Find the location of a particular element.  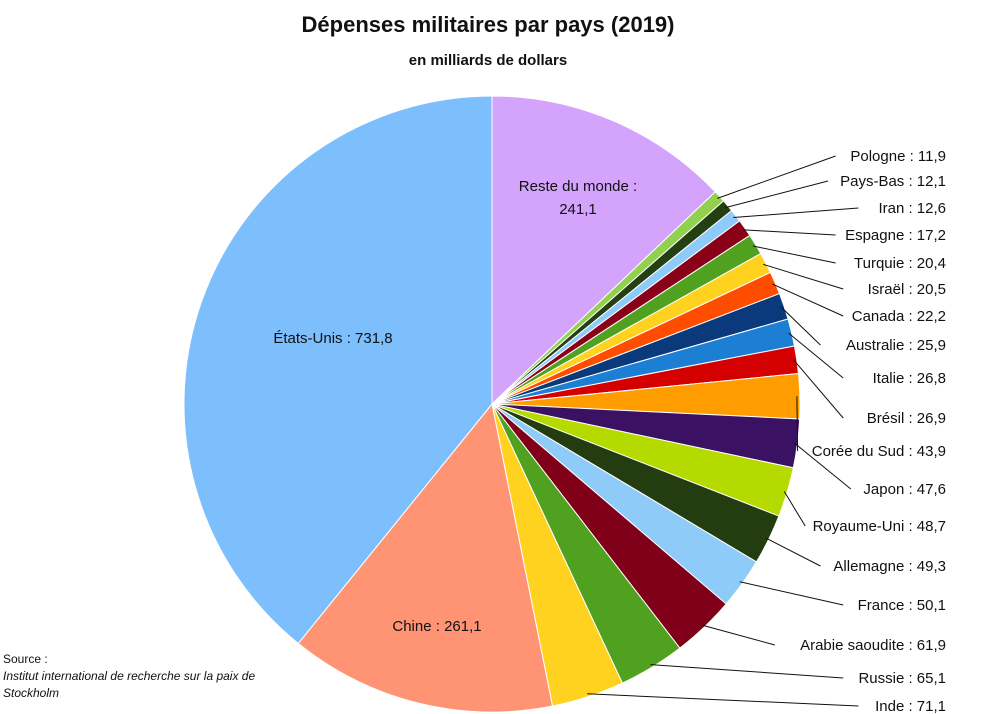

slice-label-israel: Israël : 20,5 is located at coordinates (907, 289).